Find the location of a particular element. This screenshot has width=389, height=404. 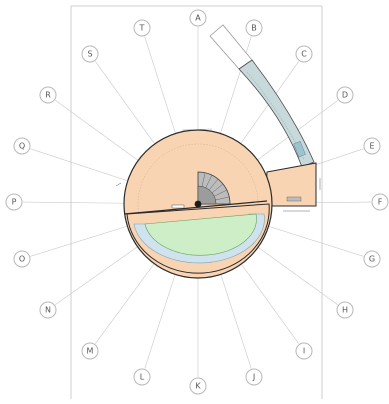

grid-bubble-label: K is located at coordinates (198, 386).